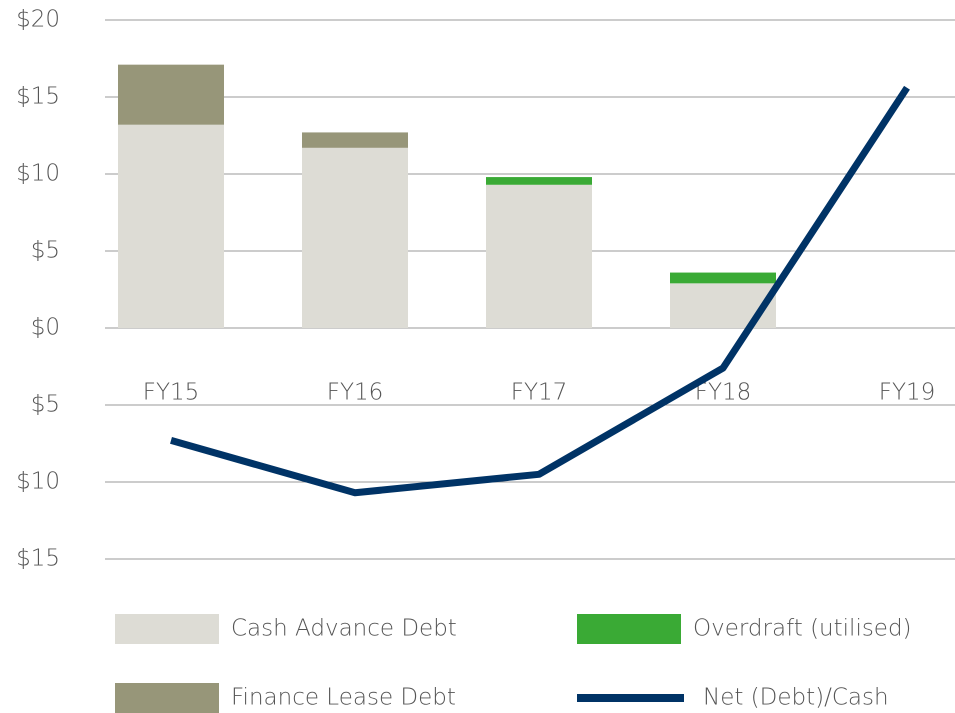  What do you see at coordinates (38, 20) in the screenshot?
I see `y-tick-label: $20` at bounding box center [38, 20].